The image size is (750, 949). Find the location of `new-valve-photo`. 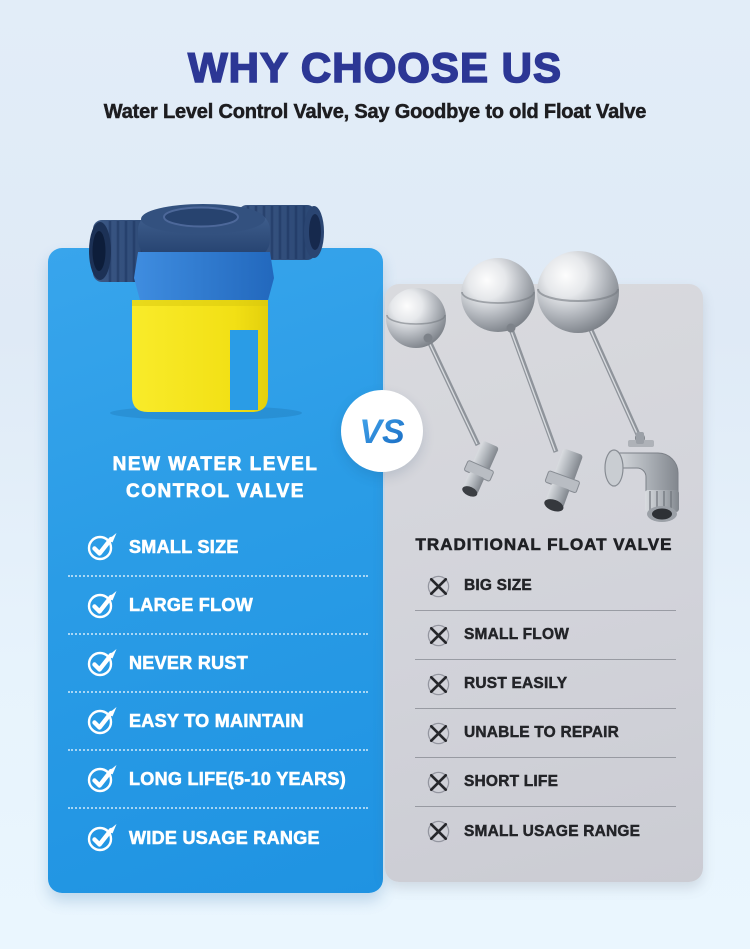

new-valve-photo is located at coordinates (206, 312).